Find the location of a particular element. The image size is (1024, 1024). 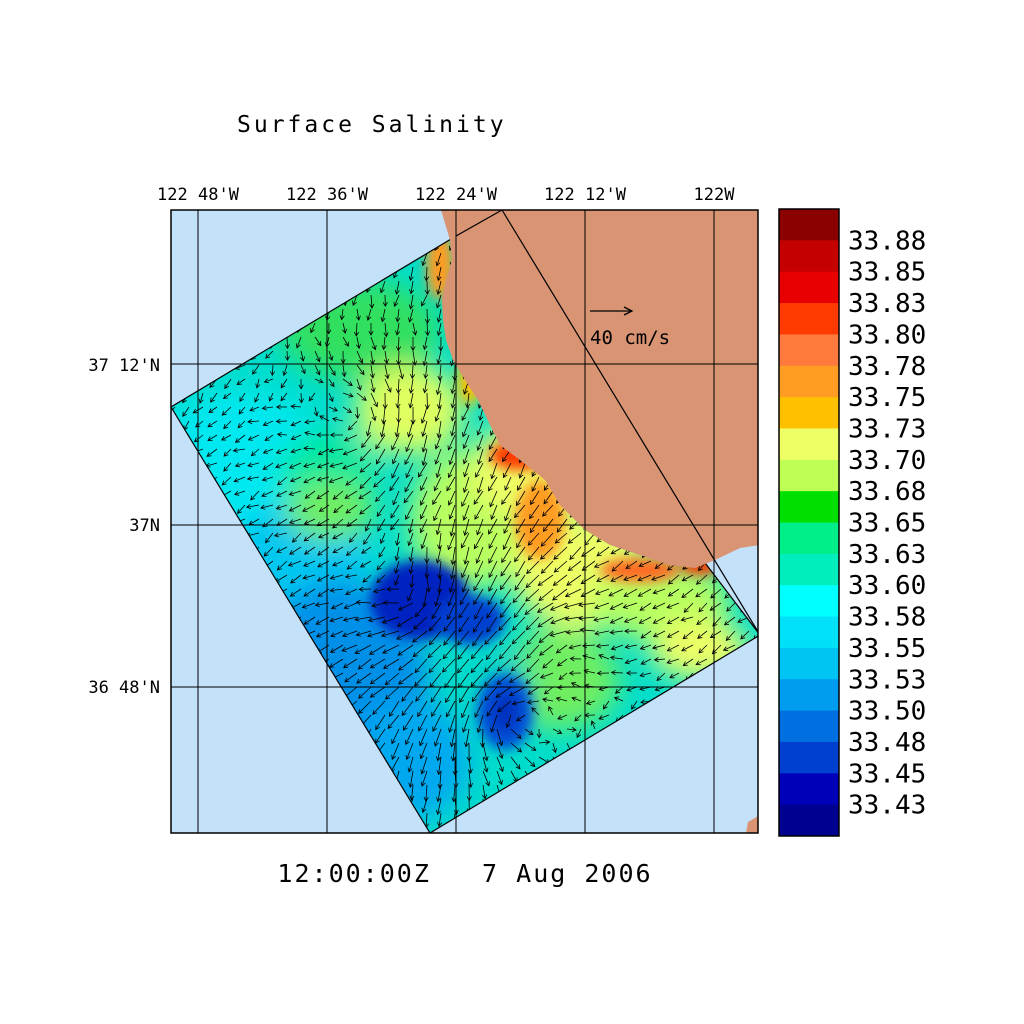

domain-boundary-line is located at coordinates (479, 223).